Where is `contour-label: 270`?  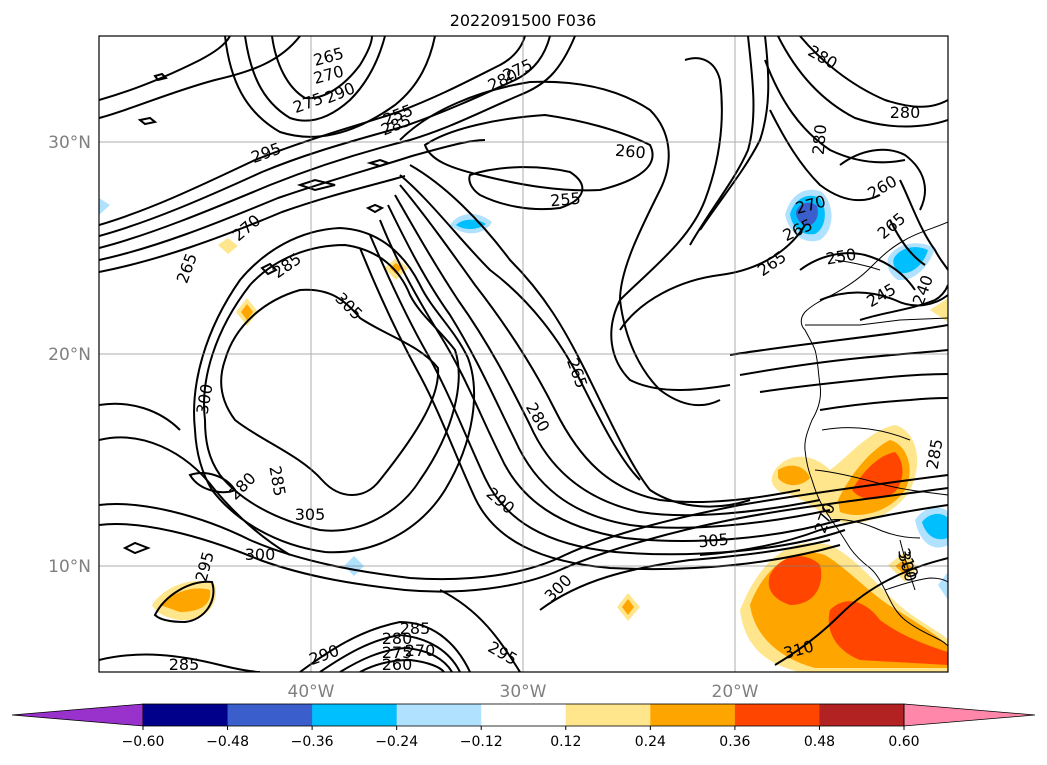 contour-label: 270 is located at coordinates (420, 650).